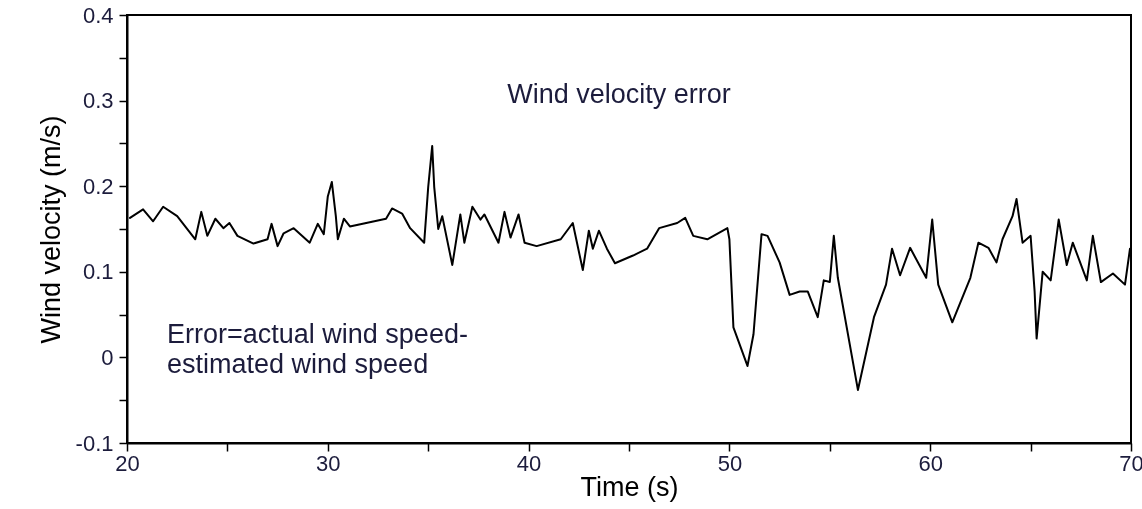 The width and height of the screenshot is (1142, 509). Describe the element at coordinates (629, 486) in the screenshot. I see `x-axis-title: Time (s)` at that location.